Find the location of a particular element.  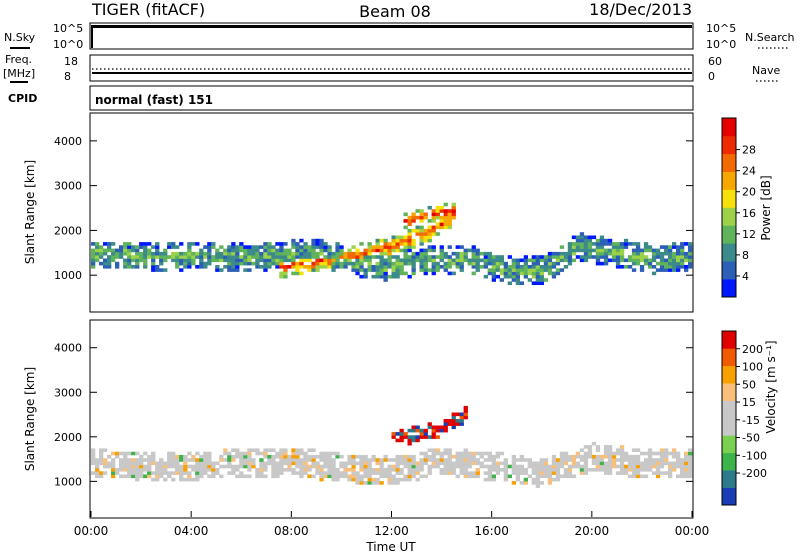

colorbar-tick-label: 12 is located at coordinates (749, 234).